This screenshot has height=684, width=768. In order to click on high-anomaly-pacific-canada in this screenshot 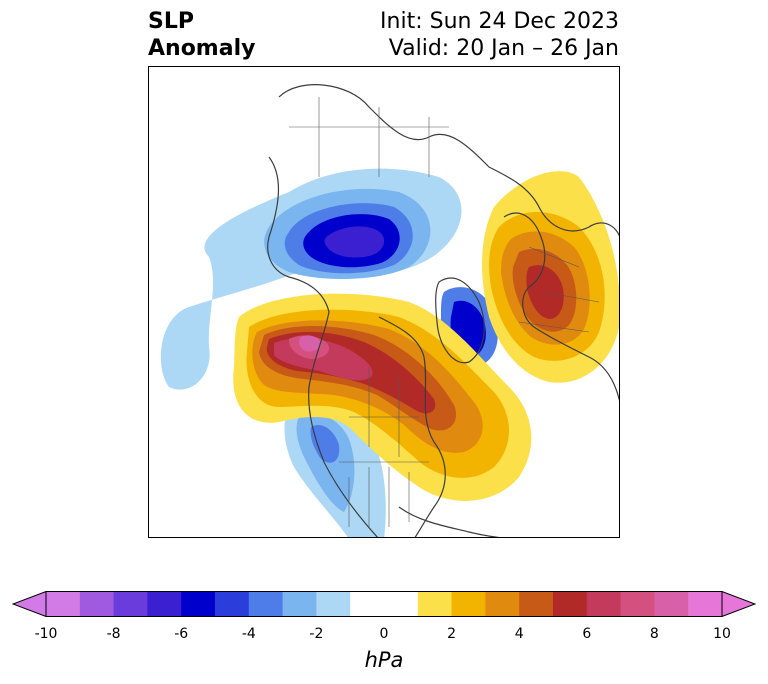, I will do `click(382, 397)`.